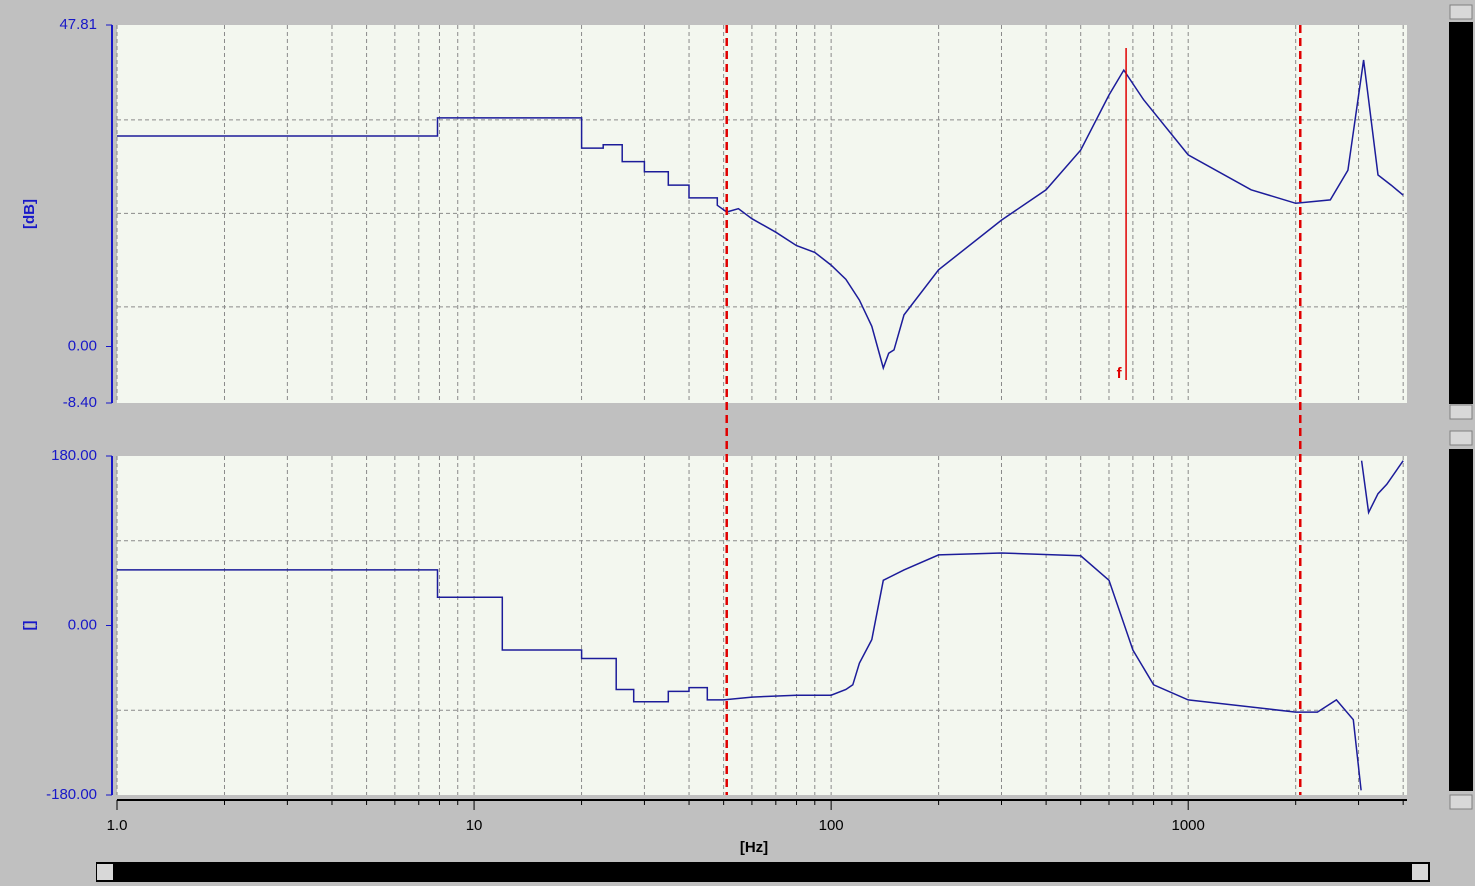 The image size is (1475, 886). What do you see at coordinates (754, 847) in the screenshot?
I see `x-axis-label: [Hz]` at bounding box center [754, 847].